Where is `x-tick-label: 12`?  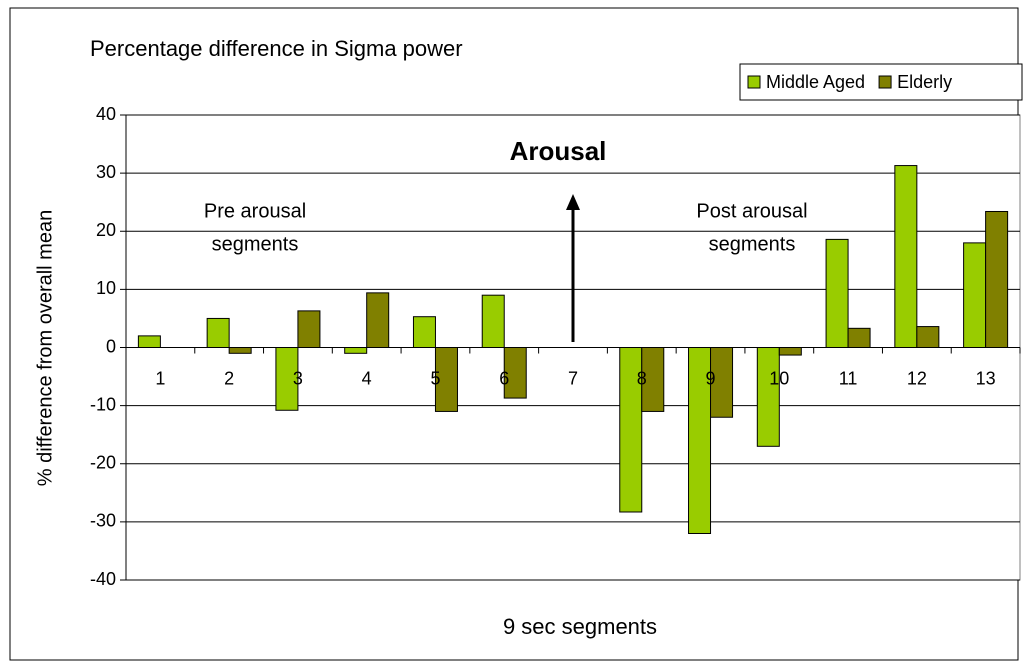
x-tick-label: 12 is located at coordinates (917, 378).